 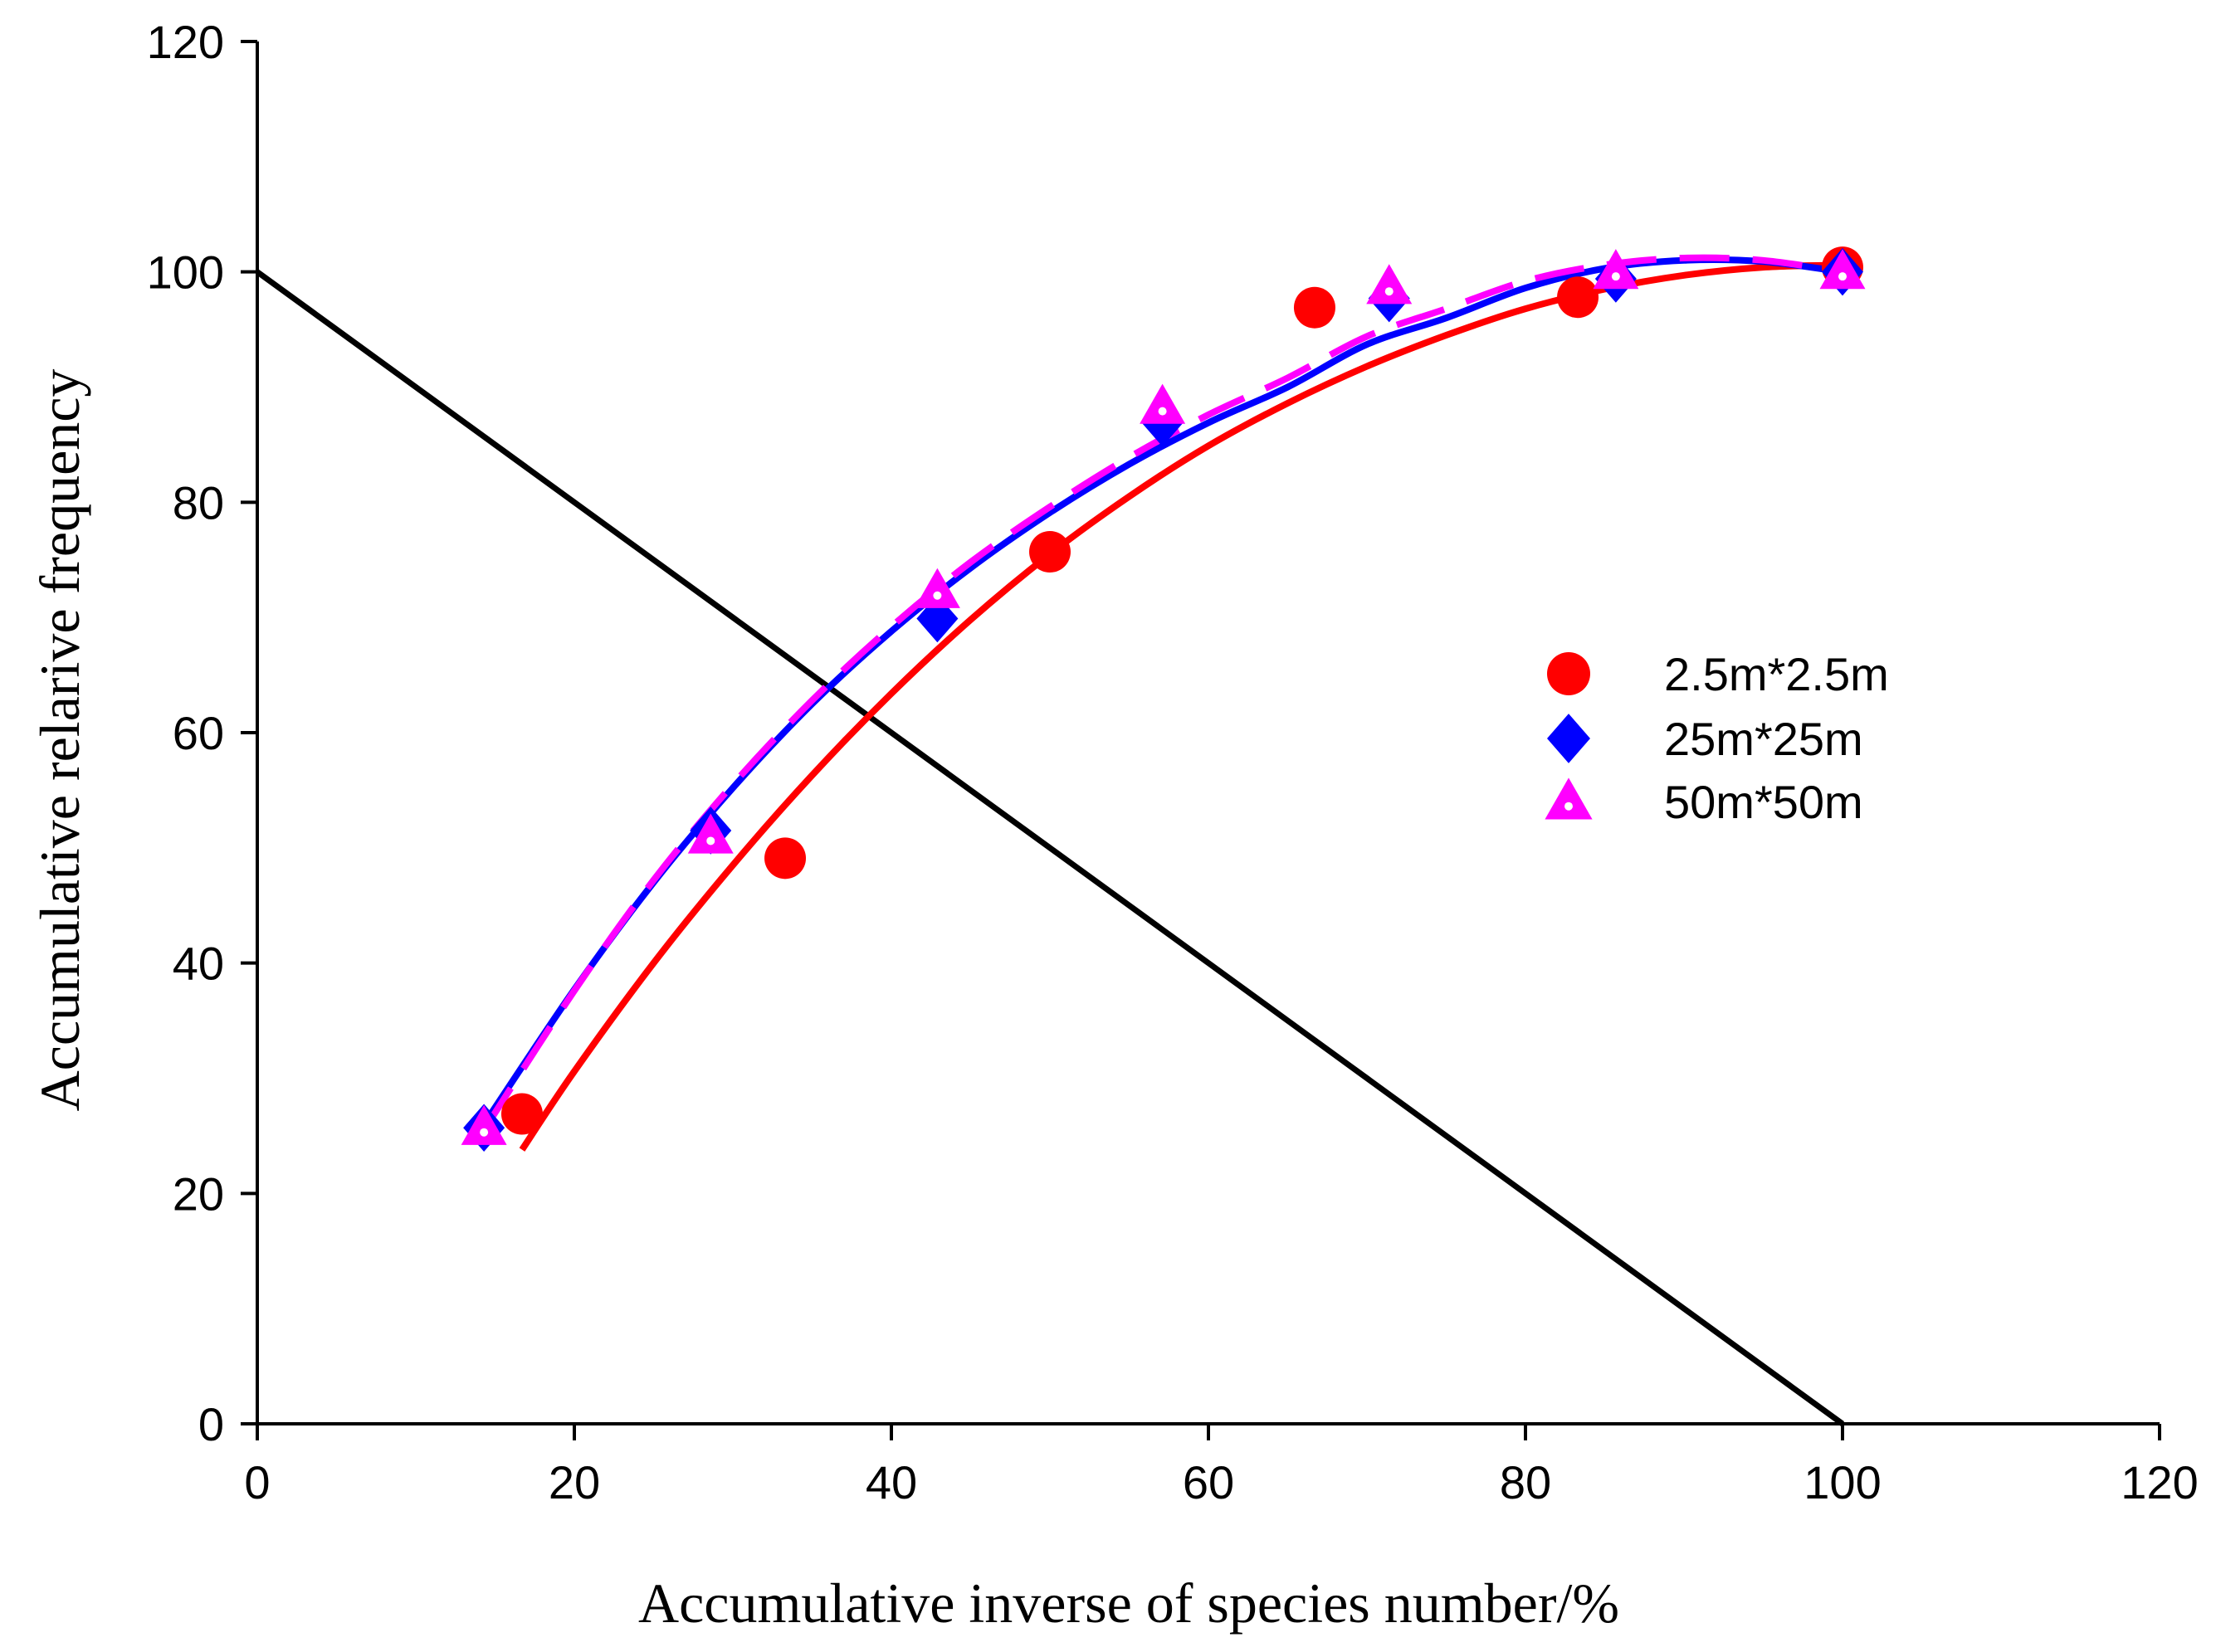 I want to click on y-tick-label: 120, so click(x=185, y=42).